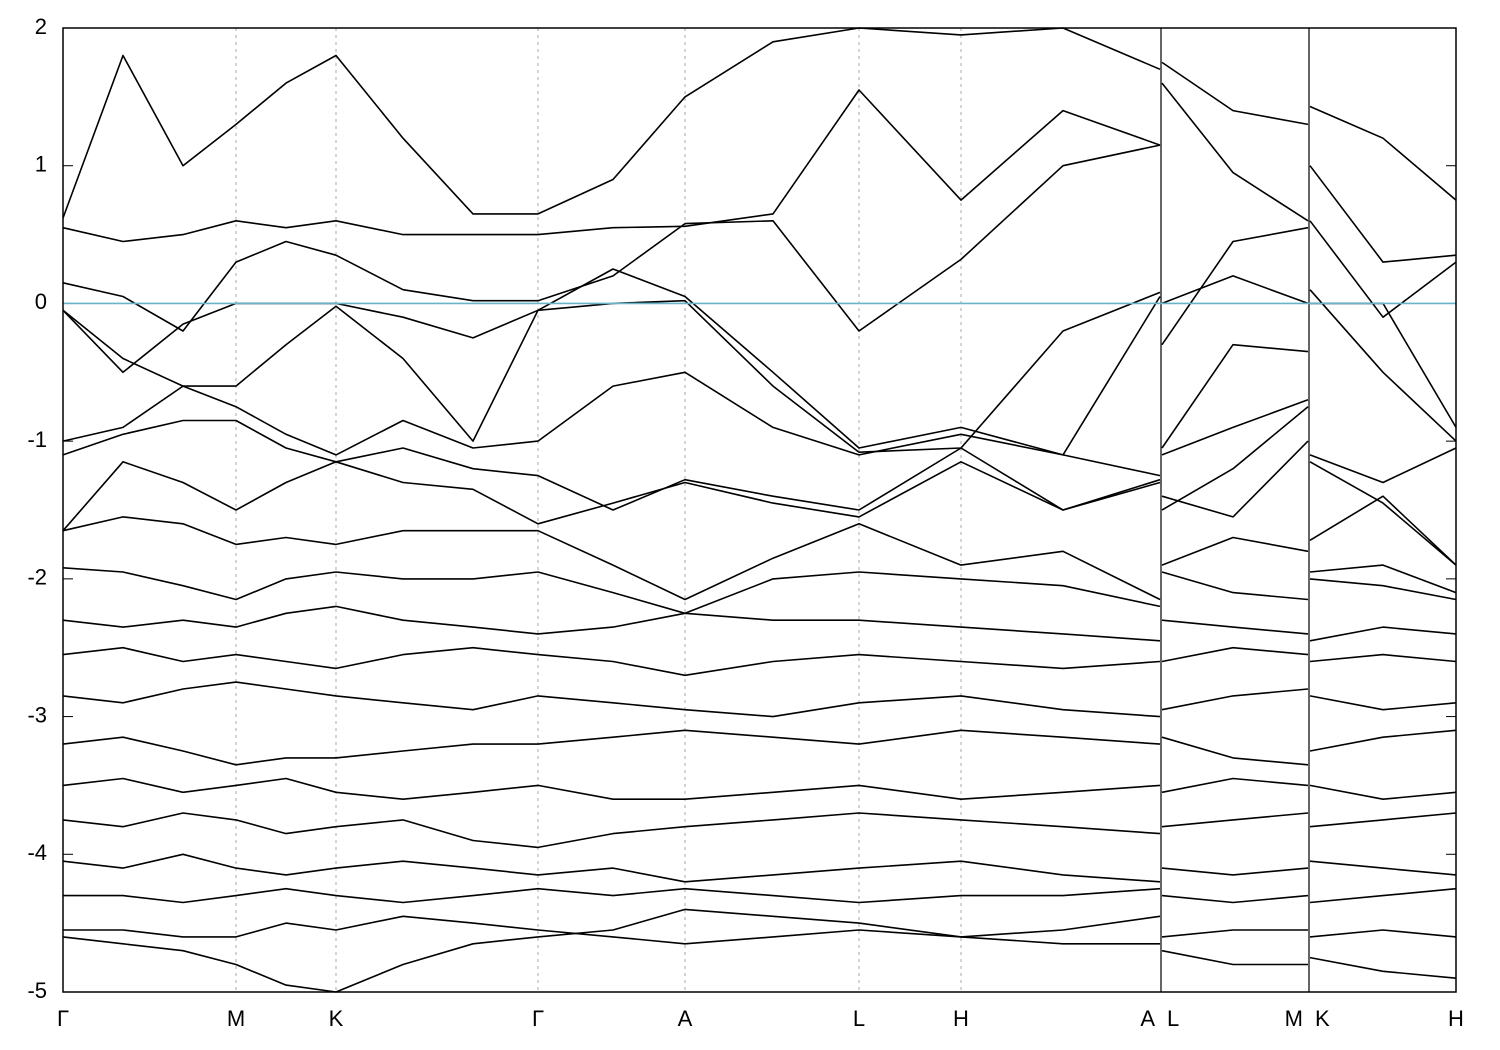 The height and width of the screenshot is (1050, 1500). I want to click on y-tick-label: 1, so click(41, 164).